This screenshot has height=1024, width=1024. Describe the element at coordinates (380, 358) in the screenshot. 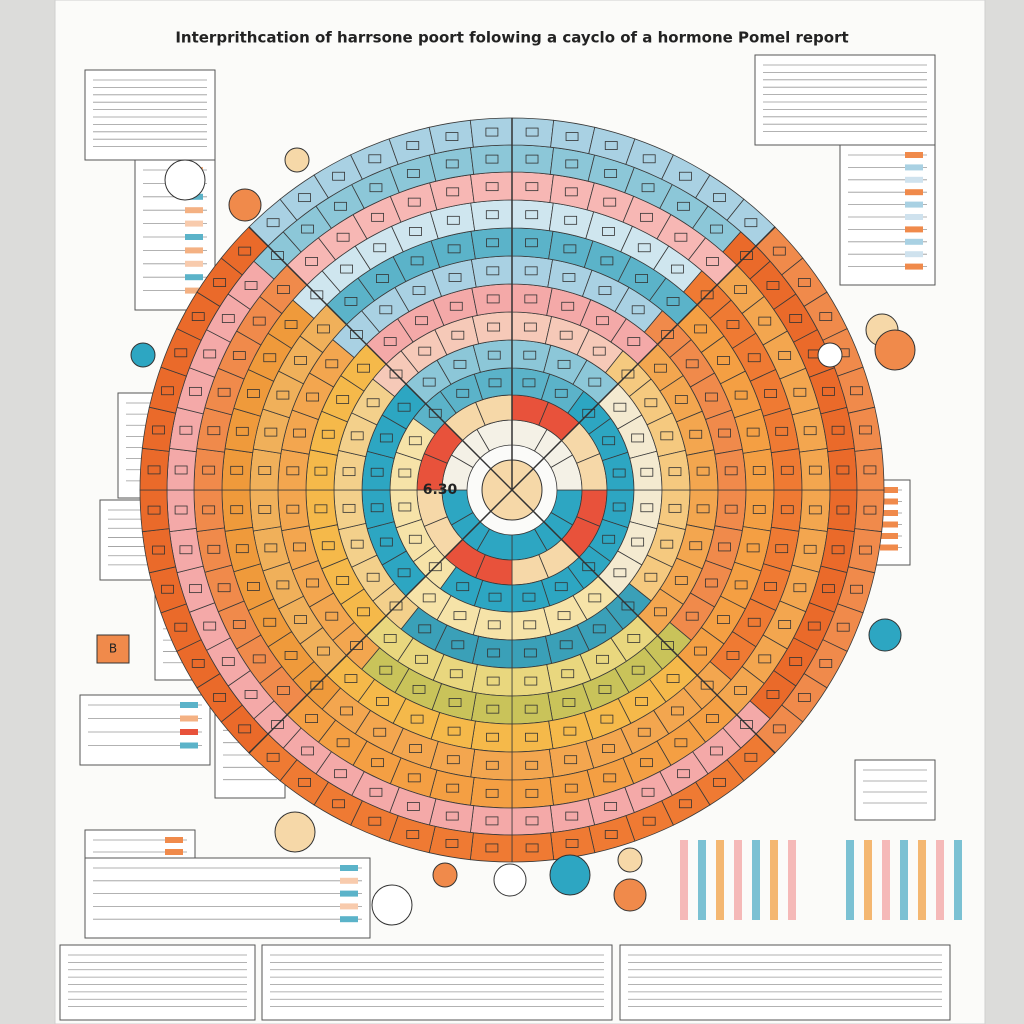

I see `spoke` at that location.